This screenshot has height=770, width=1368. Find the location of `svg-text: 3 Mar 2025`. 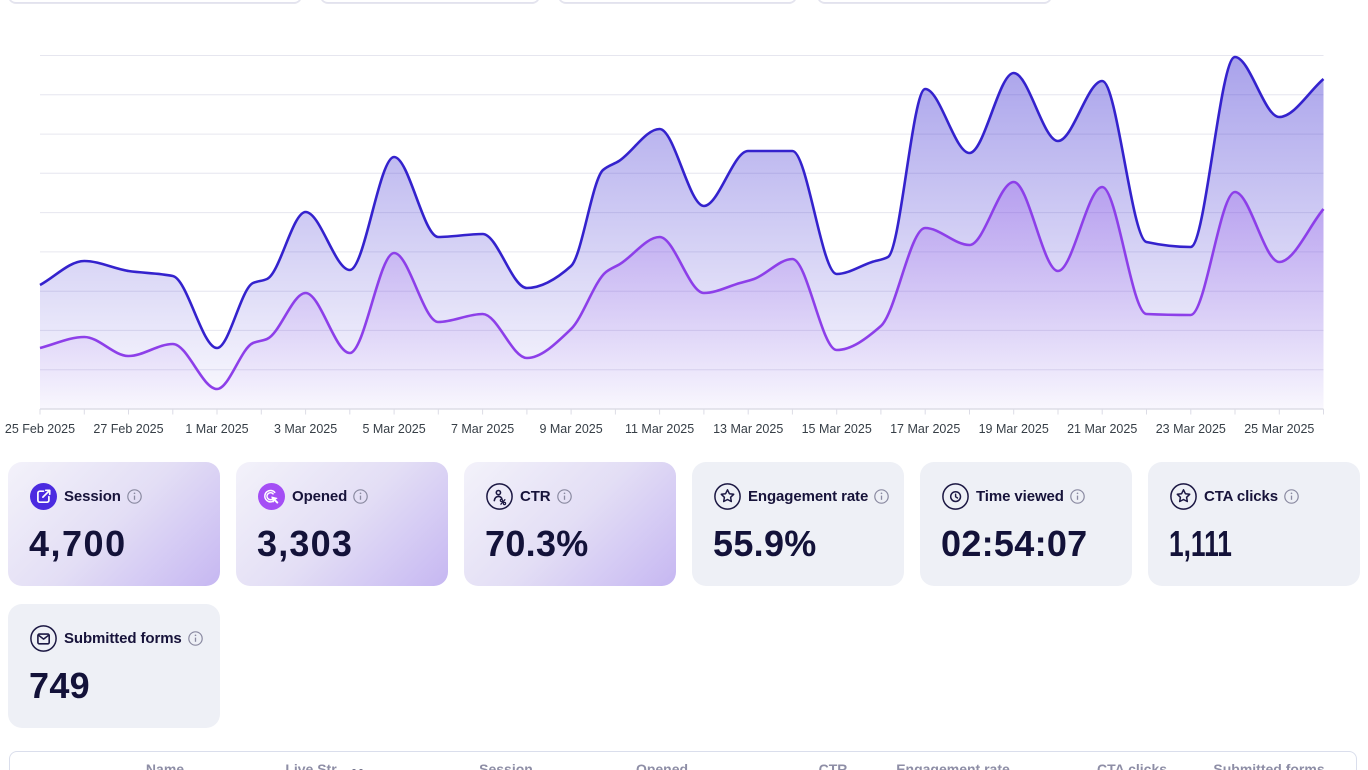

svg-text: 3 Mar 2025 is located at coordinates (305, 429).